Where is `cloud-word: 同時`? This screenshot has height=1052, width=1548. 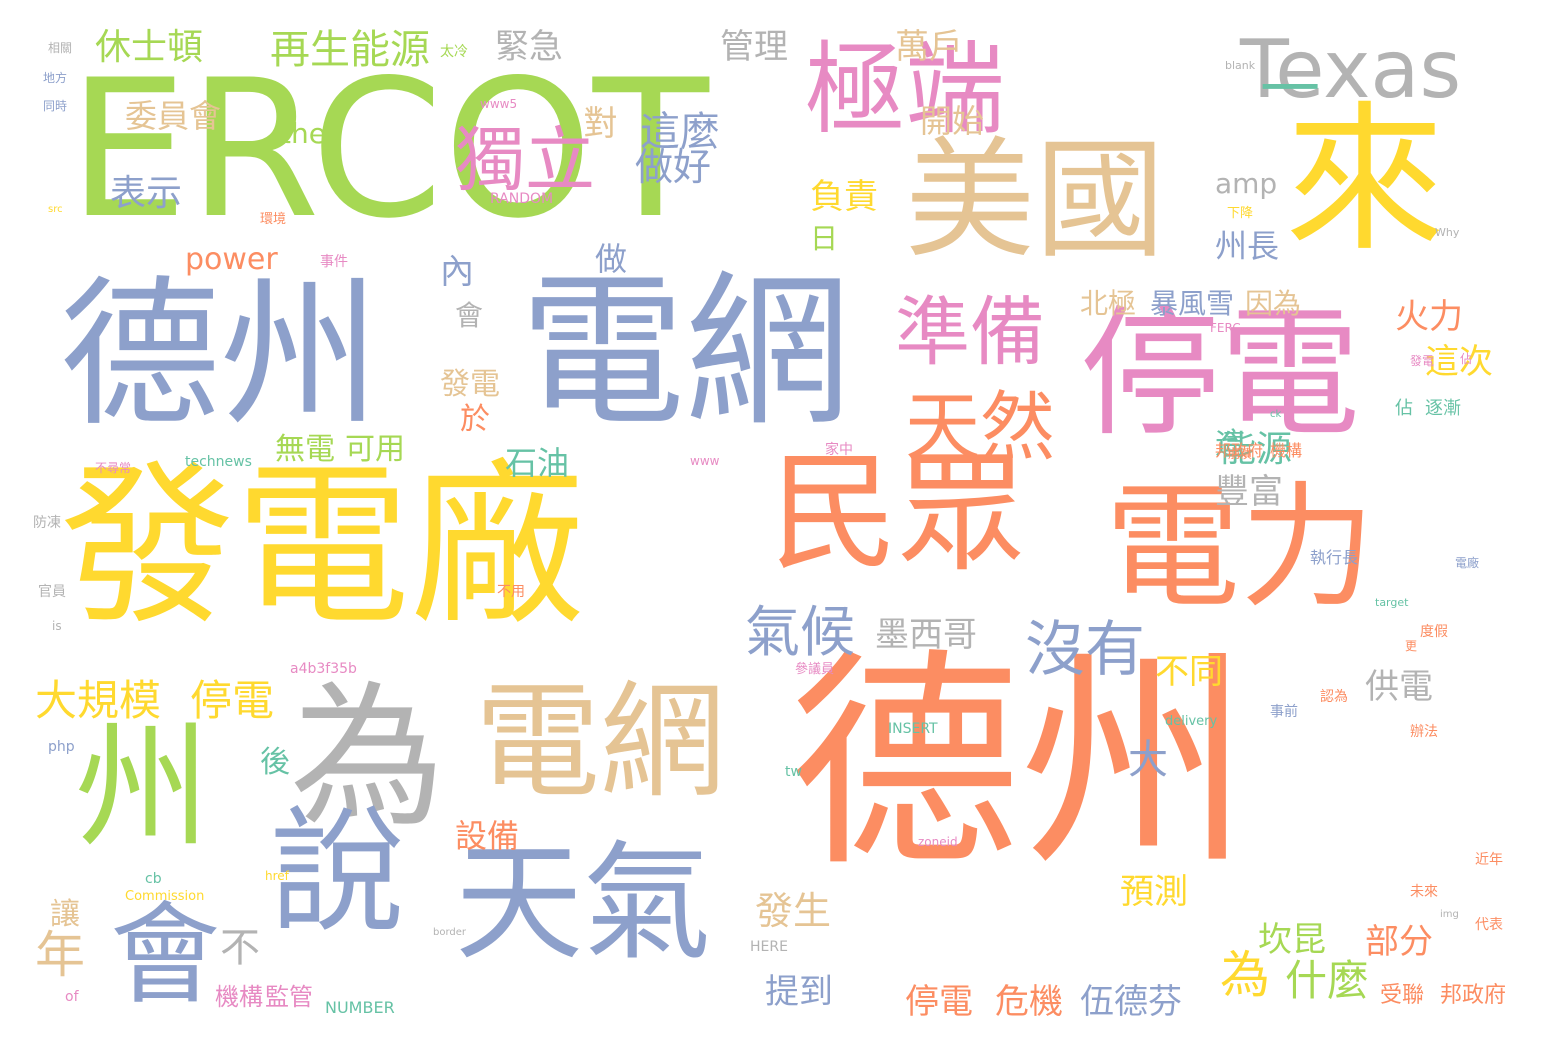 cloud-word: 同時 is located at coordinates (55, 106).